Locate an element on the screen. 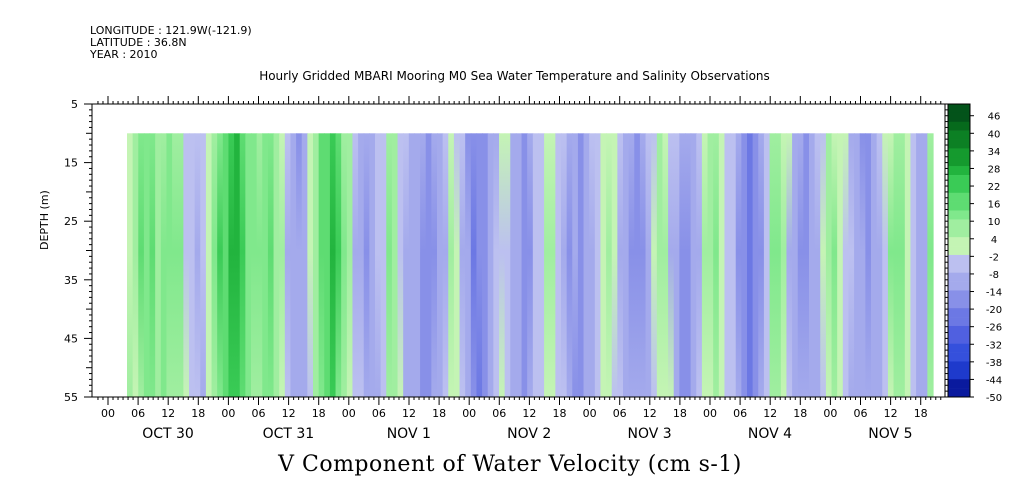 Image resolution: width=1009 pixels, height=504 pixels. y-tick-label: 5 is located at coordinates (74, 104).